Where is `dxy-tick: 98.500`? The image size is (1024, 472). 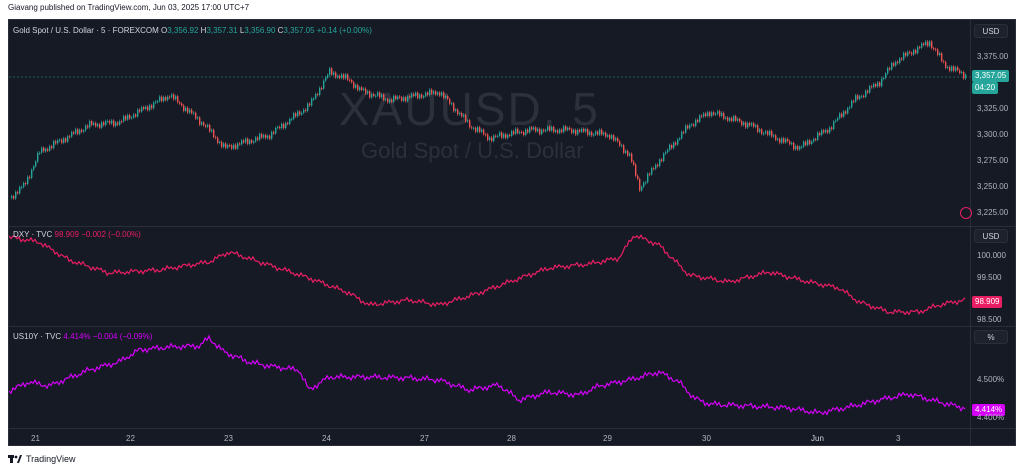
dxy-tick: 98.500 is located at coordinates (989, 319).